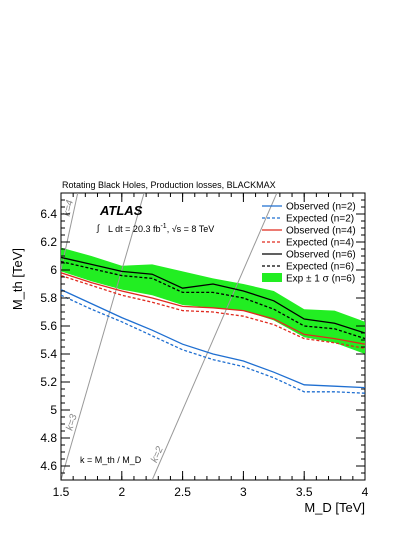 The image size is (415, 537). I want to click on y-tick-label: 6.2, so click(48, 242).